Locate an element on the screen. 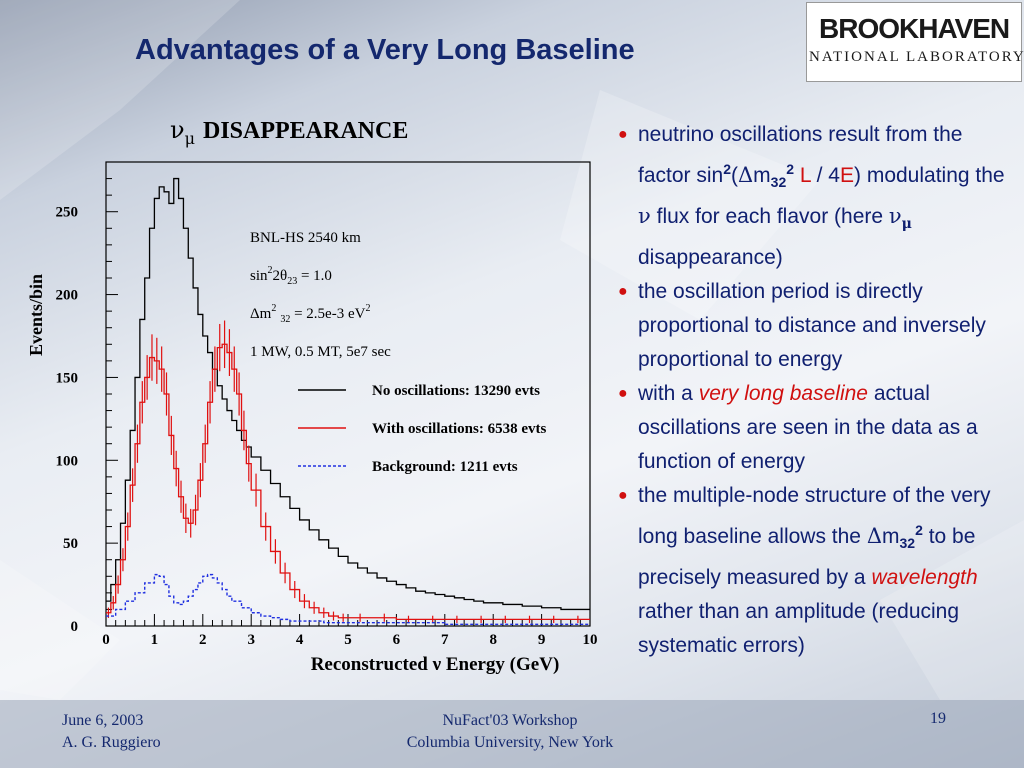 The width and height of the screenshot is (1024, 768). x-tick-label: 4 is located at coordinates (300, 640).